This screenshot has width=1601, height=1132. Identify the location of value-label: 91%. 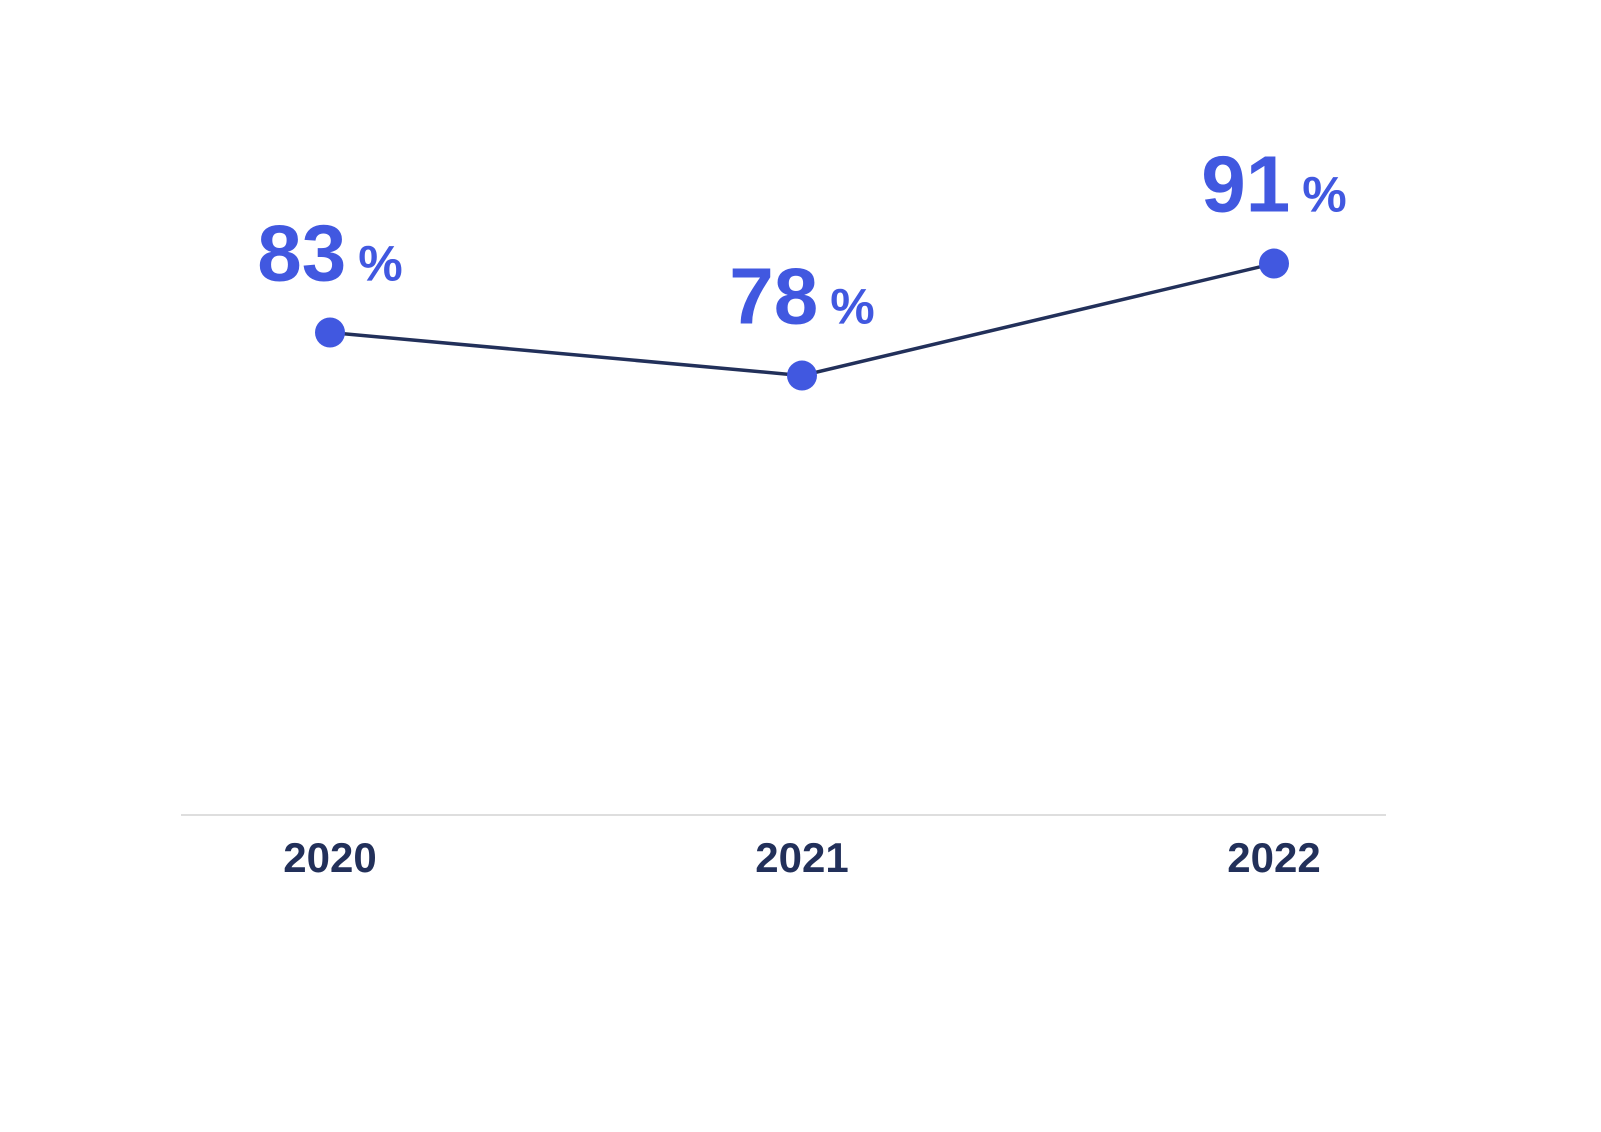
(1273, 184).